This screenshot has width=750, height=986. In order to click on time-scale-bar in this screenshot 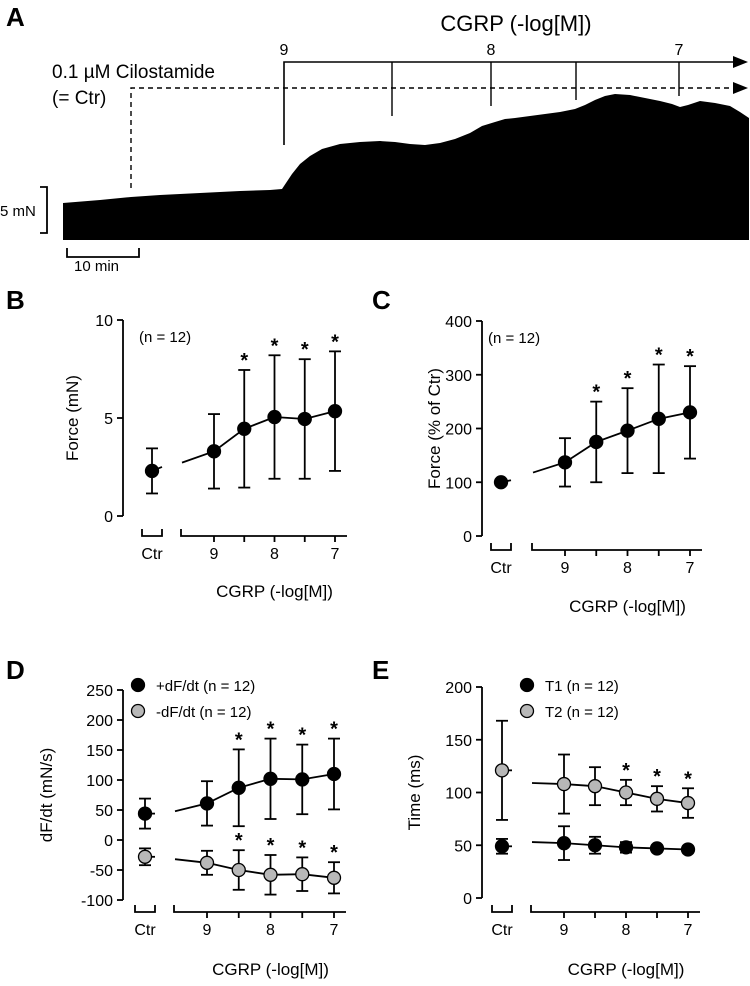, I will do `click(103, 253)`.